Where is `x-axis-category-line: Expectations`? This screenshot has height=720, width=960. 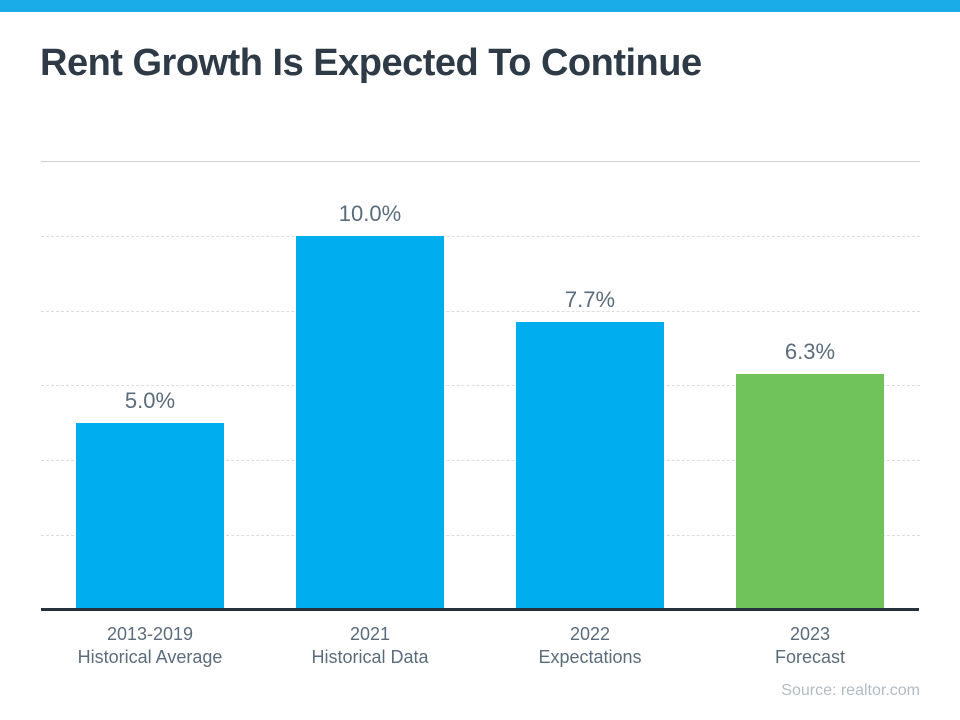 x-axis-category-line: Expectations is located at coordinates (590, 657).